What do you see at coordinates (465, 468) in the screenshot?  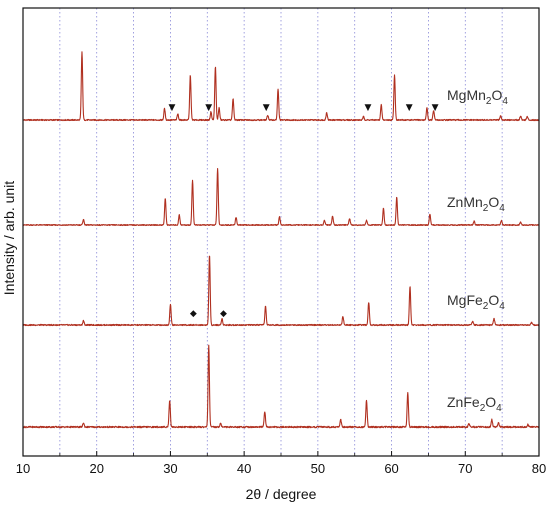 I see `x-tick-label: 70` at bounding box center [465, 468].